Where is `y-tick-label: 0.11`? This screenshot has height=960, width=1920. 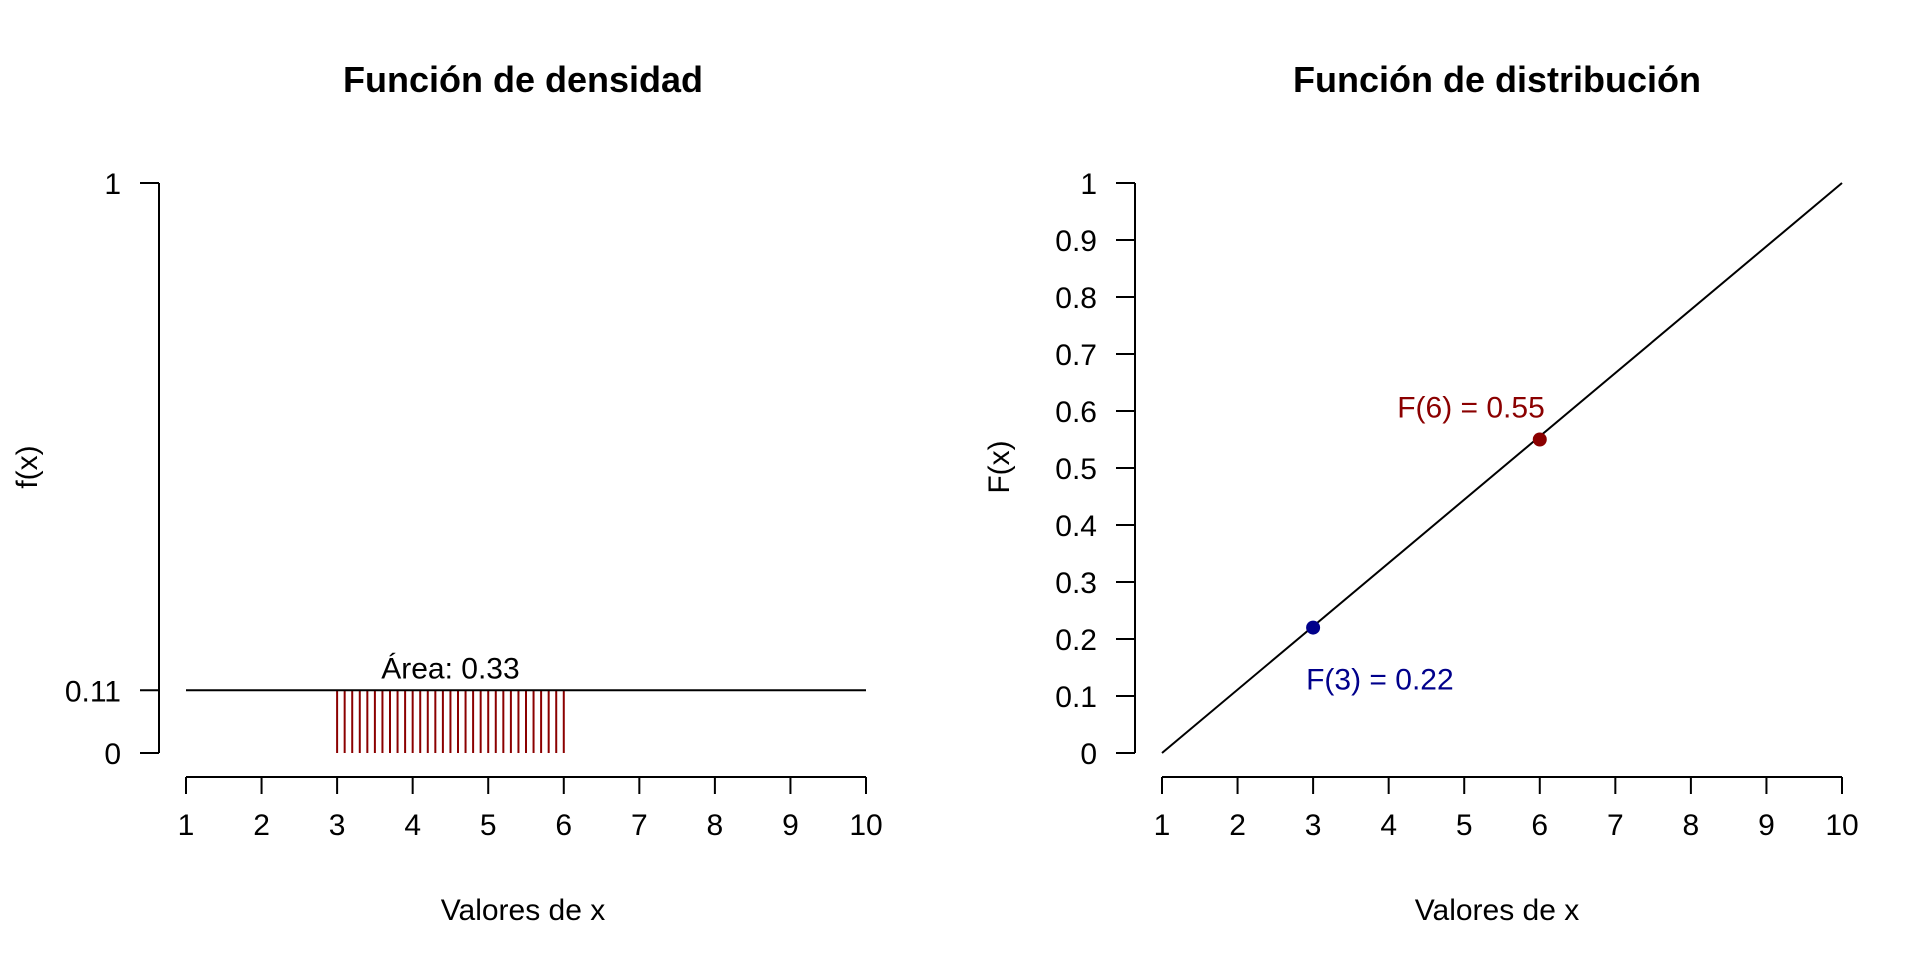 y-tick-label: 0.11 is located at coordinates (93, 691).